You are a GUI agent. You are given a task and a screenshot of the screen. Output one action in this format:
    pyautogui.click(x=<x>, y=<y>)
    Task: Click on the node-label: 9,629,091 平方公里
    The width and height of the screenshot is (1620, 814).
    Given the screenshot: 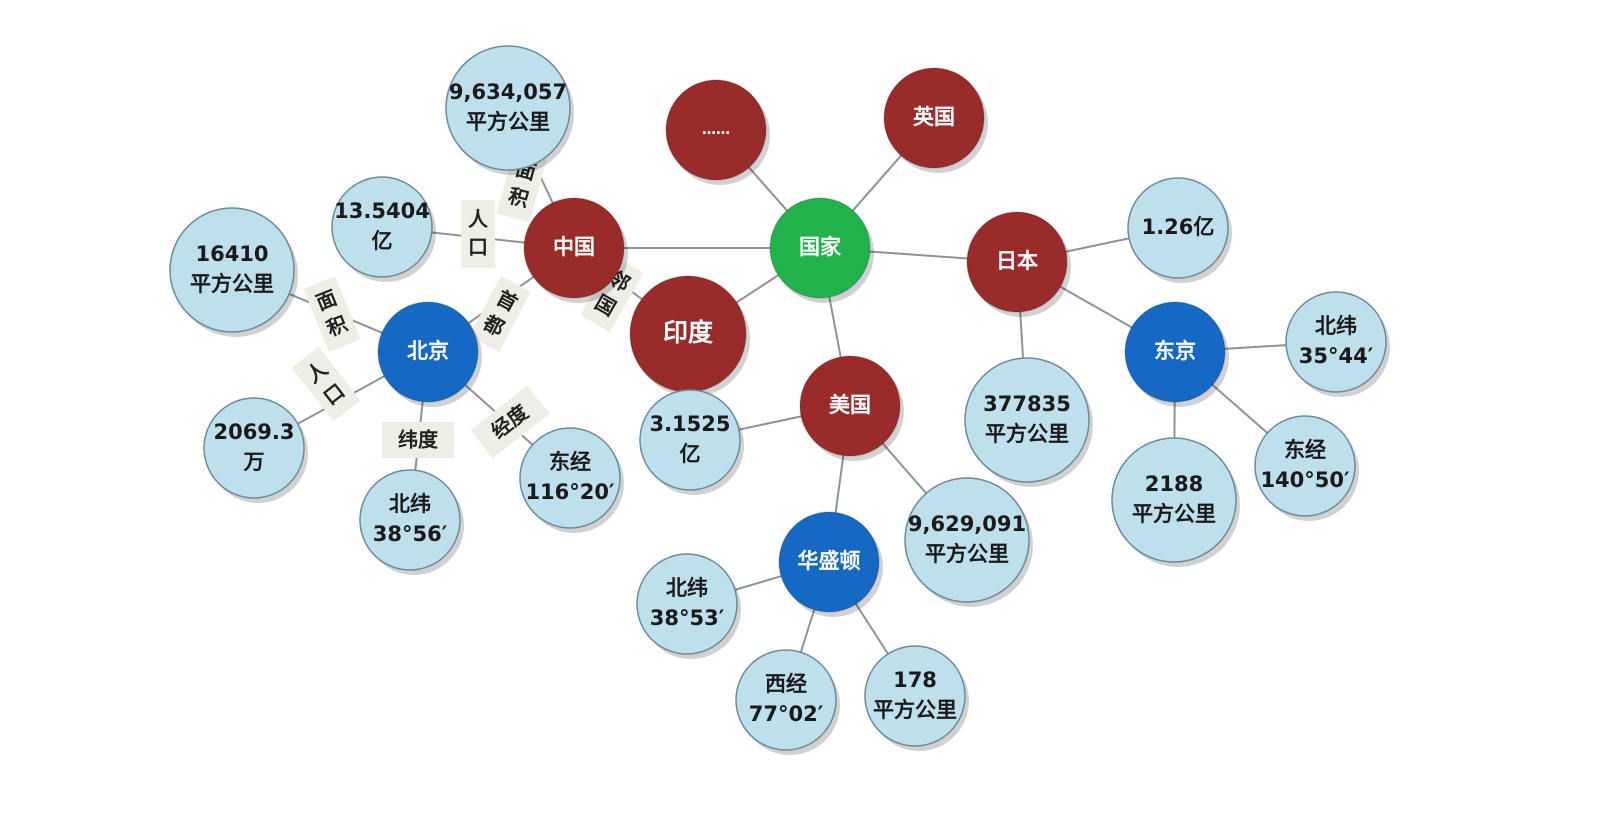 What is the action you would take?
    pyautogui.click(x=967, y=539)
    